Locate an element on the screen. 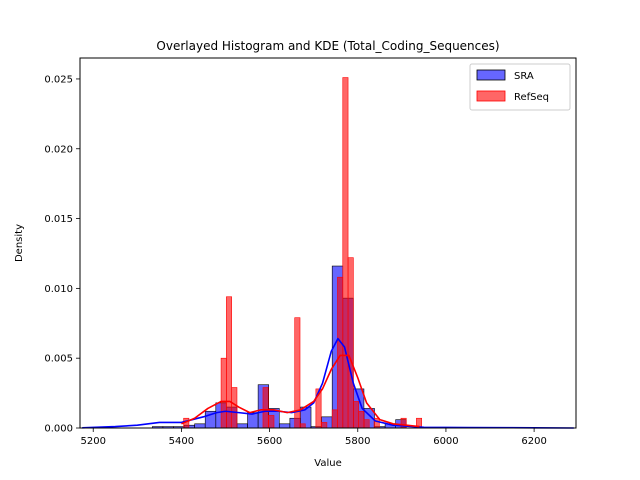  y-axis-label: Density is located at coordinates (19, 243).